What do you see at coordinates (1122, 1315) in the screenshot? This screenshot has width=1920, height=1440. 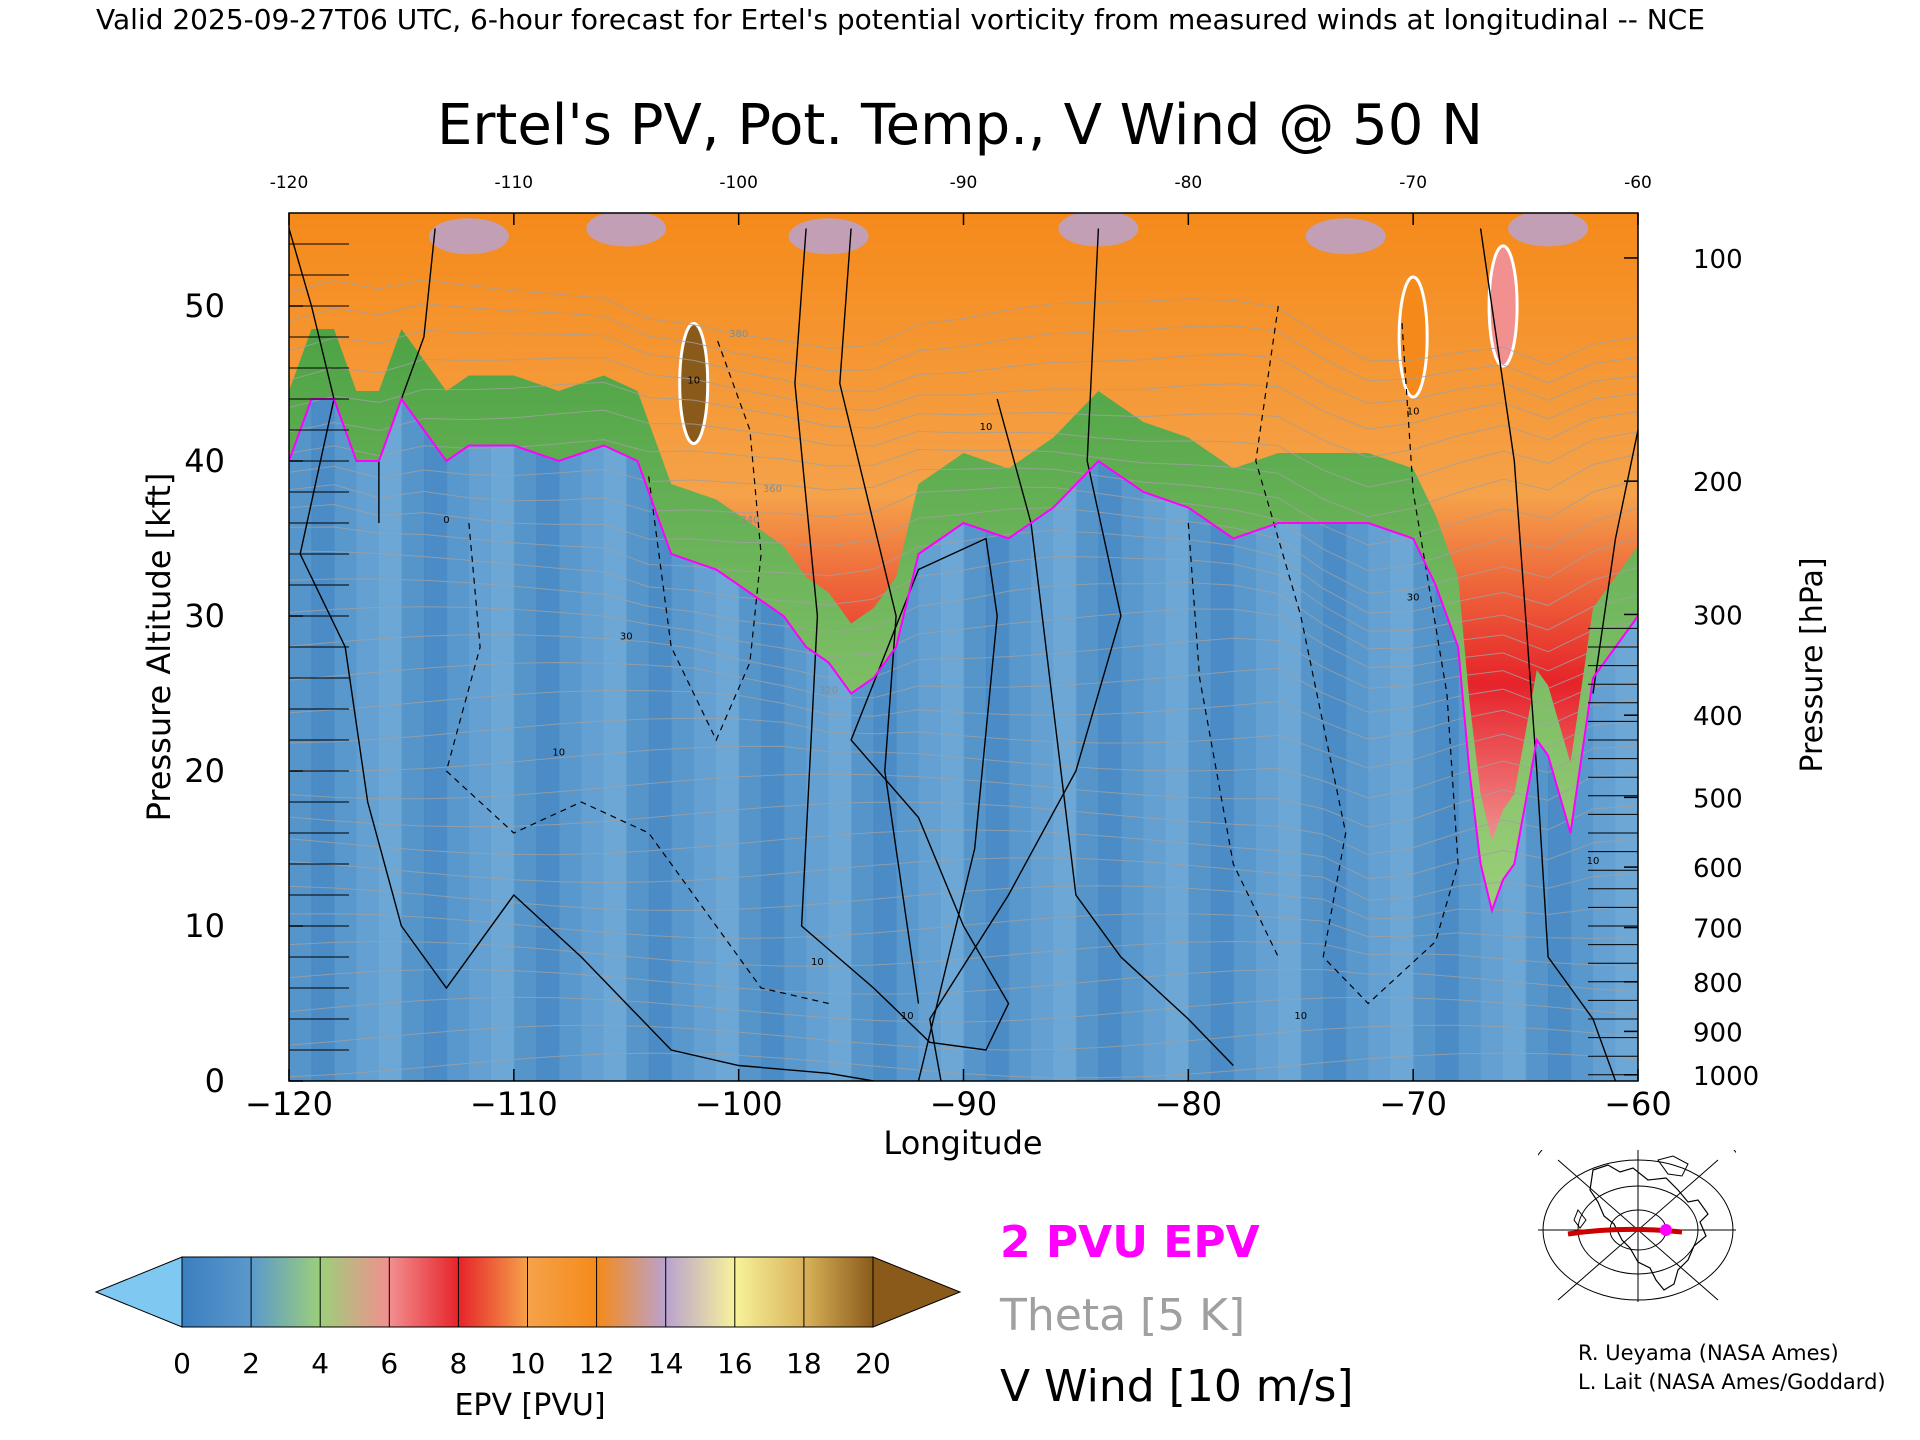 I see `legend-theta: Theta [5 K]` at bounding box center [1122, 1315].